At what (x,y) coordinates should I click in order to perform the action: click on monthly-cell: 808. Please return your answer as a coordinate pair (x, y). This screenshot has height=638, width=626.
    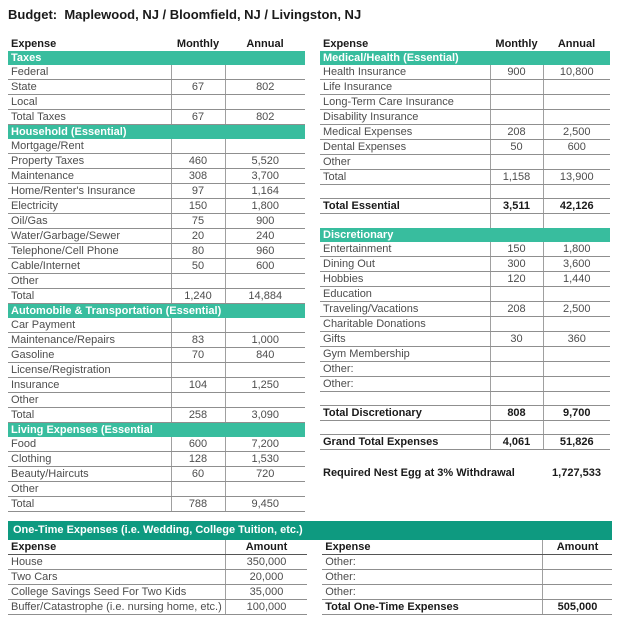
    Looking at the image, I should click on (516, 413).